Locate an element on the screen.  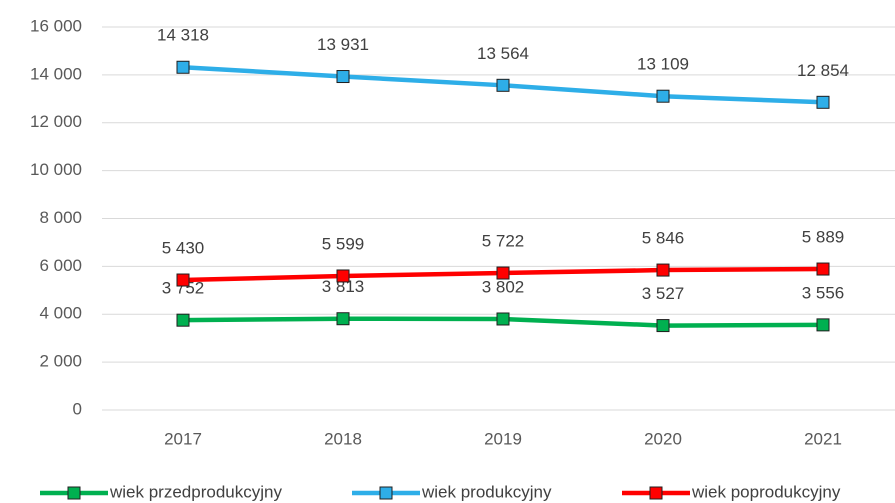
data-label: 3 813 is located at coordinates (343, 286).